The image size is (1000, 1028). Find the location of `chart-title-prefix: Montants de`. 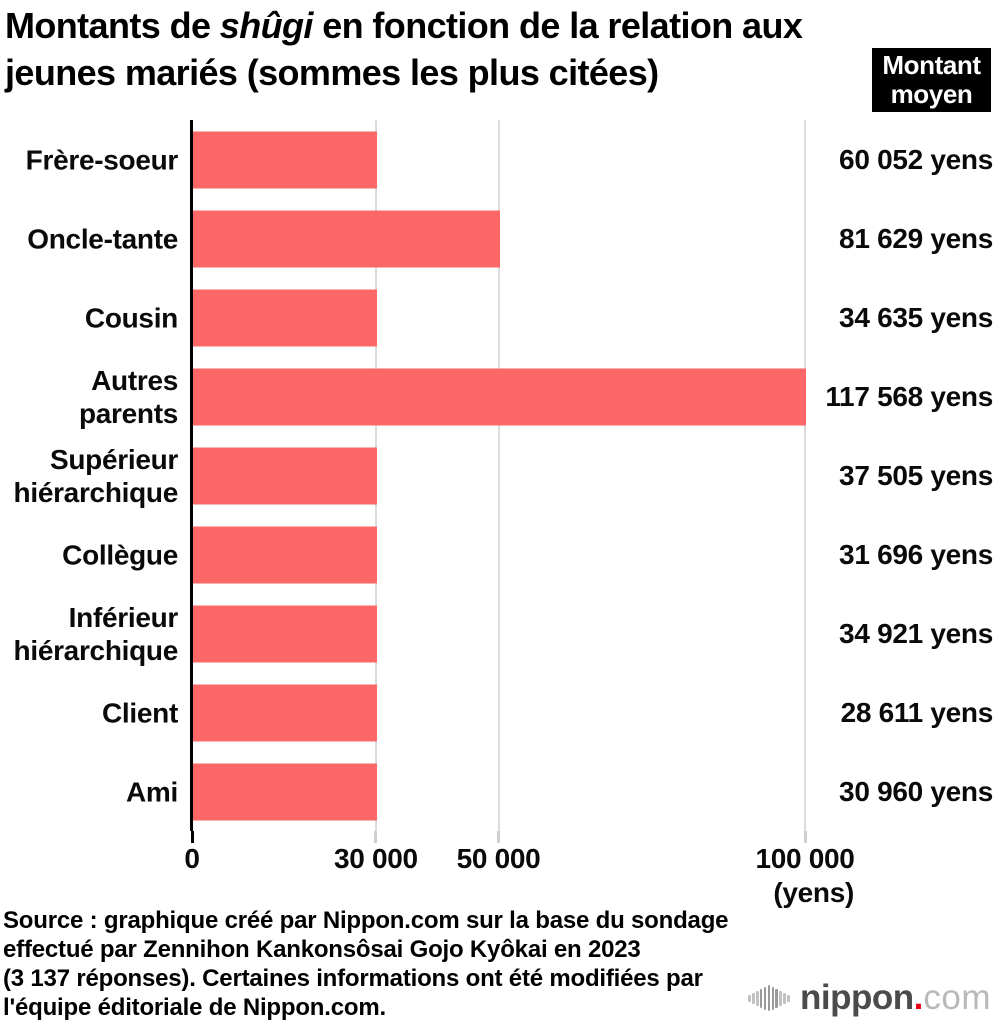

chart-title-prefix: Montants de is located at coordinates (112, 25).